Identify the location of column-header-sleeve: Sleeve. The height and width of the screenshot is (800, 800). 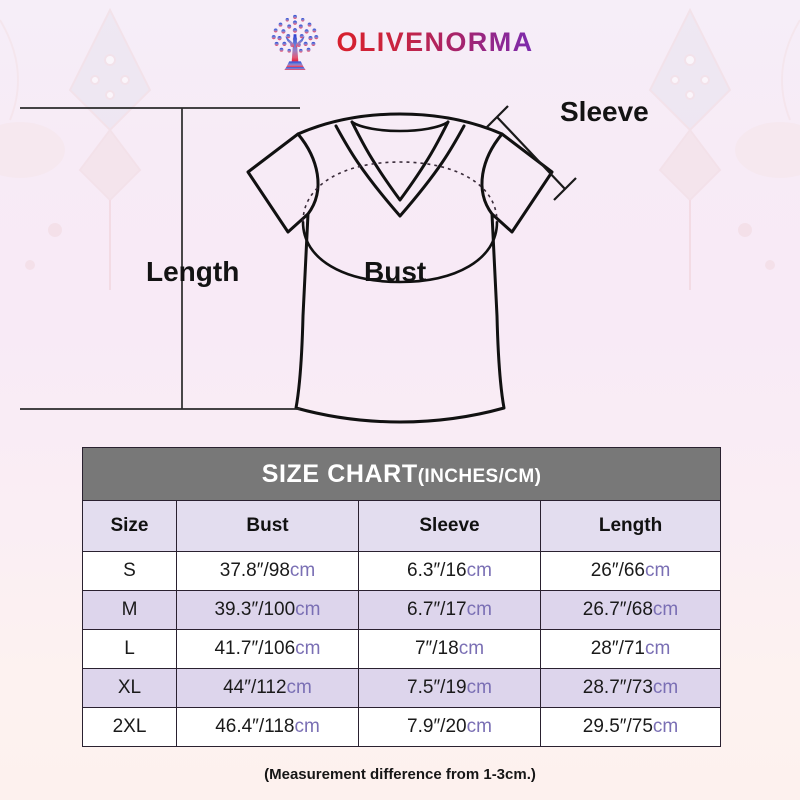
(449, 526).